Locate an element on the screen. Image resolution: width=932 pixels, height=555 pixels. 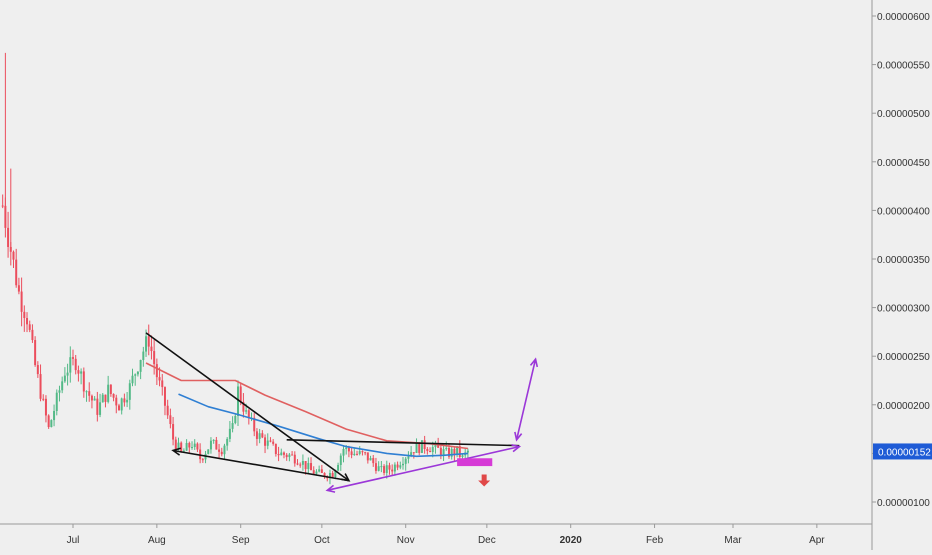
horizontal-resistance is located at coordinates (403, 442).